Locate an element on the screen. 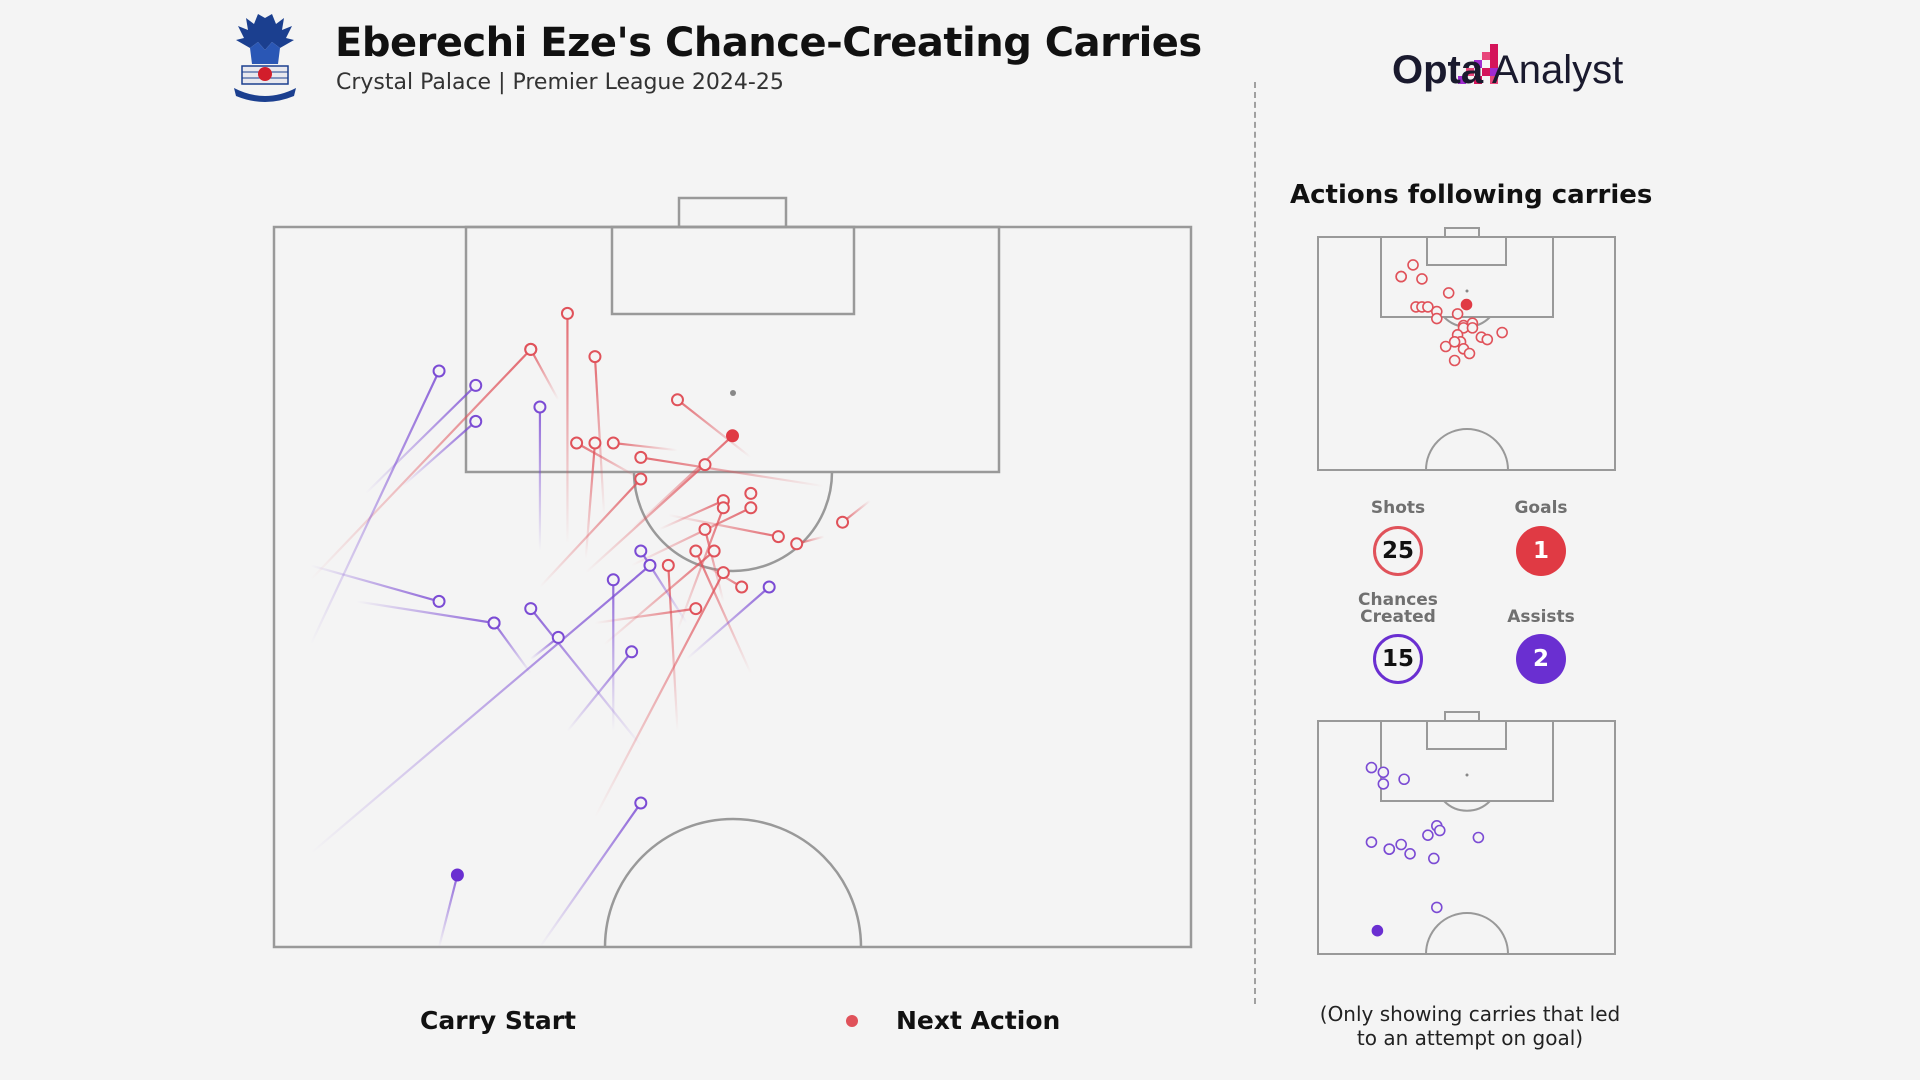 This screenshot has height=1080, width=1920. chances-mini-pitch is located at coordinates (1466, 833).